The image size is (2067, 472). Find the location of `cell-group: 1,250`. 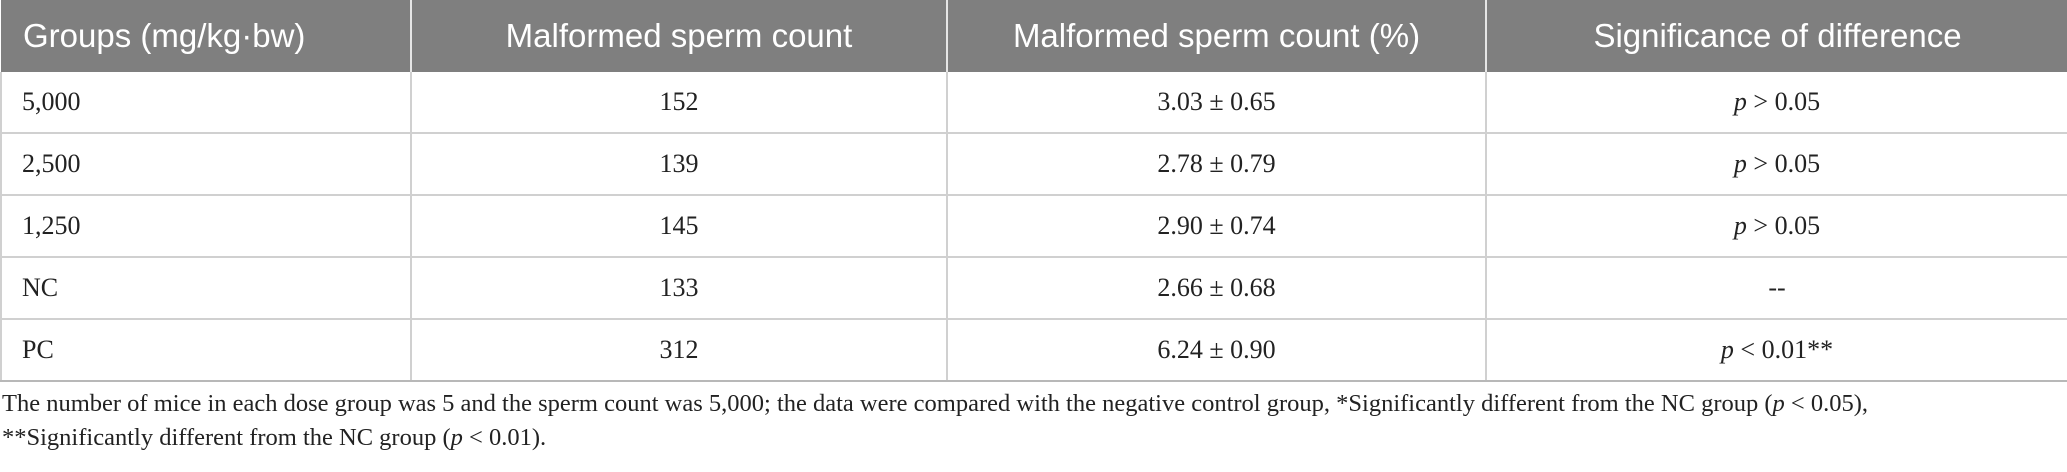

cell-group: 1,250 is located at coordinates (206, 226).